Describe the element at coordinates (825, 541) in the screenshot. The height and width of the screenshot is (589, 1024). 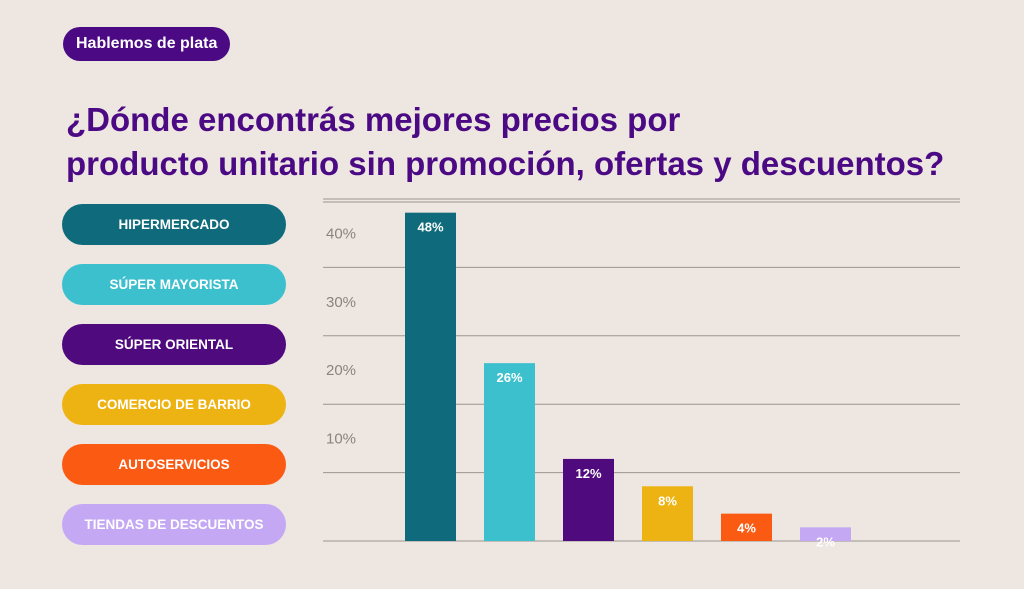
I see `bar-value-label: 2%` at that location.